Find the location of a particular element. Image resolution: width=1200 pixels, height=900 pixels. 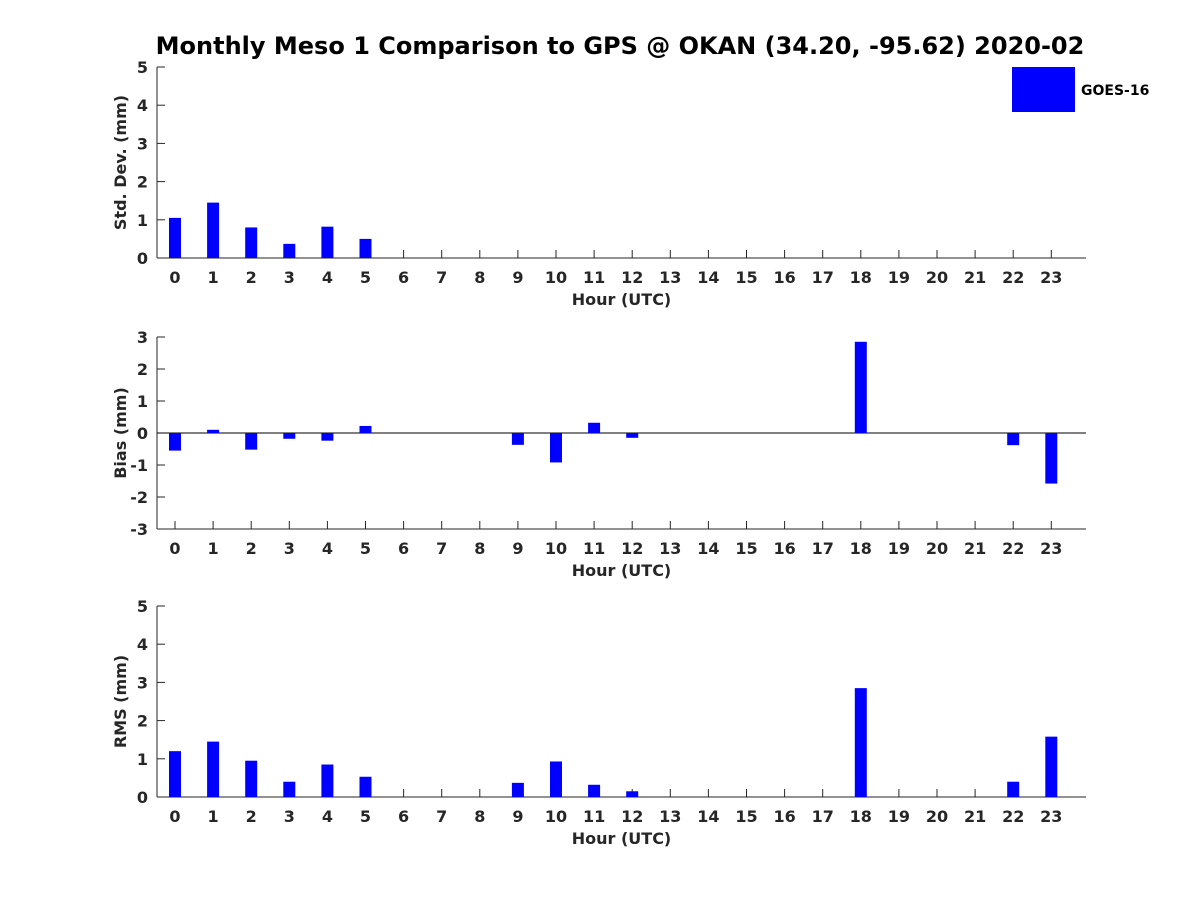

rms-x-tick-label: 19 is located at coordinates (899, 816).